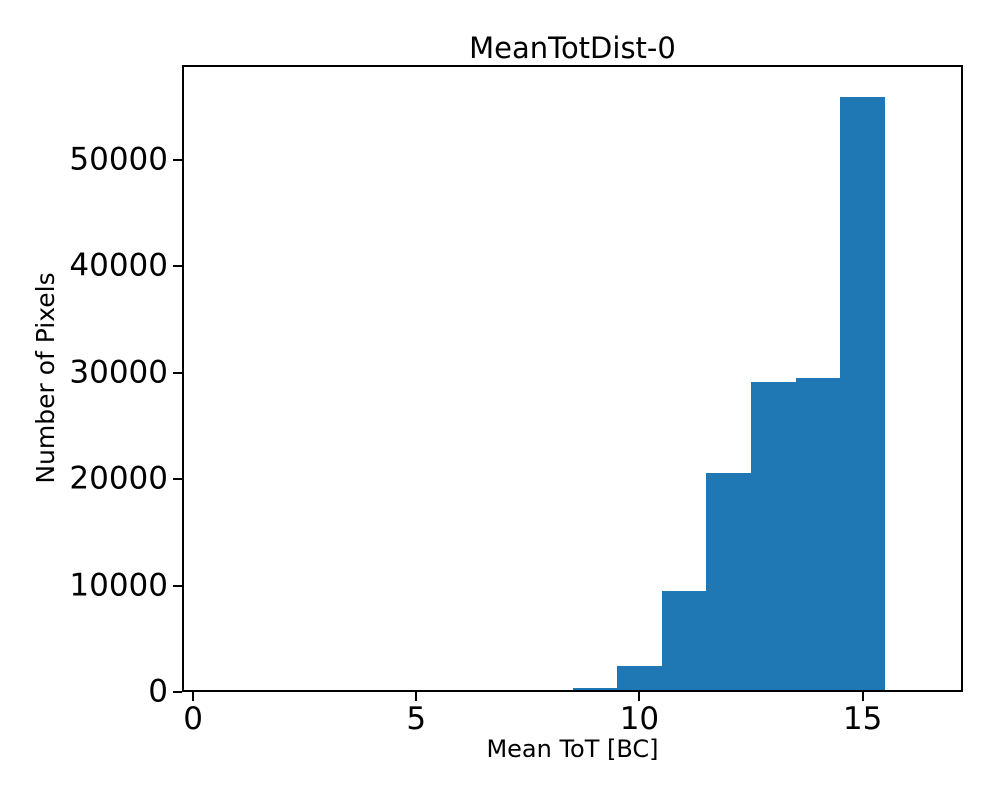  What do you see at coordinates (158, 691) in the screenshot?
I see `y-tick-label: 0` at bounding box center [158, 691].